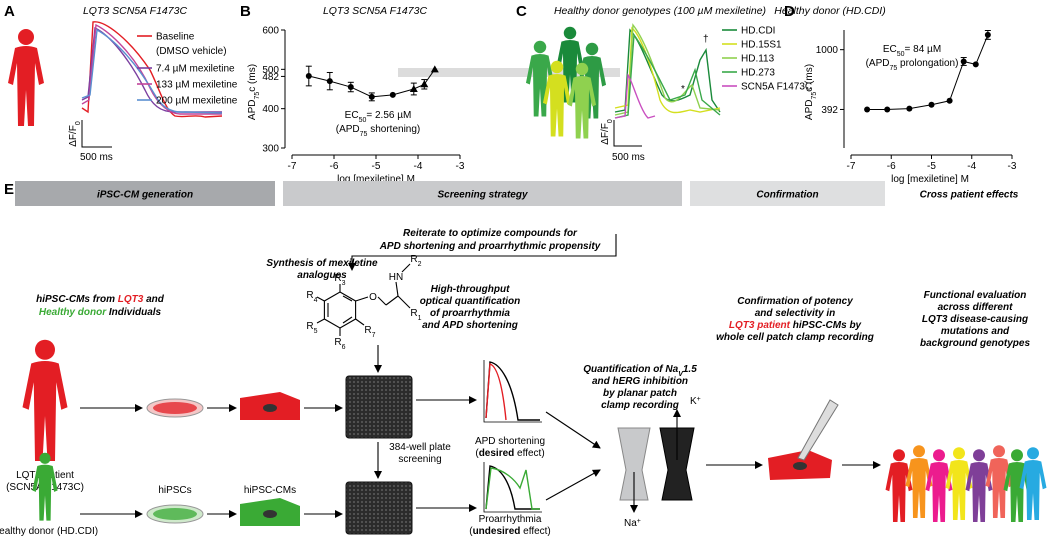 This screenshot has height=540, width=1050. What do you see at coordinates (891, 166) in the screenshot?
I see `x-tick-label: -6` at bounding box center [891, 166].